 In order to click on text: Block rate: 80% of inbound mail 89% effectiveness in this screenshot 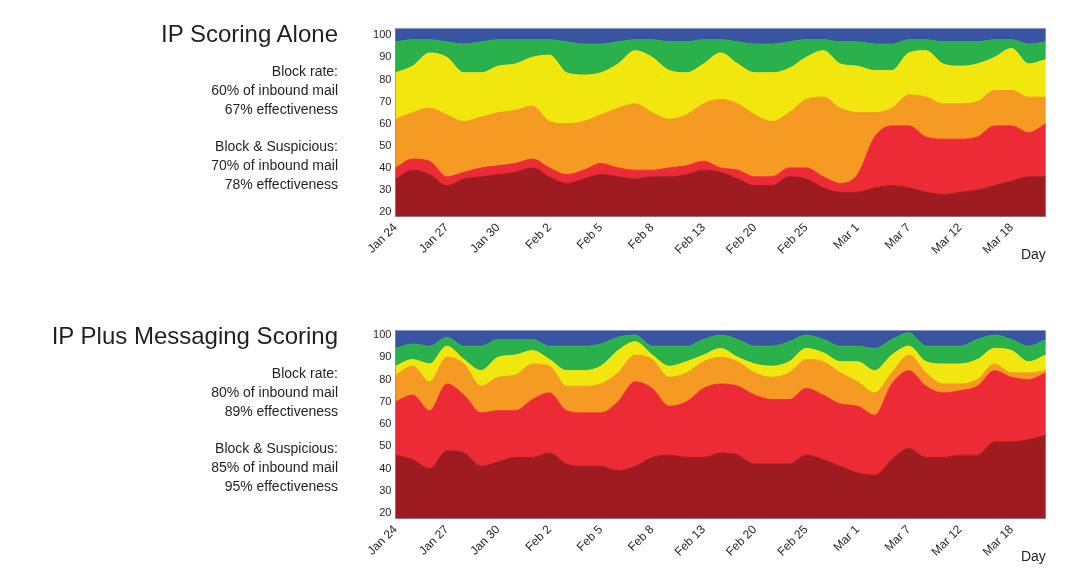, I will do `click(274, 392)`.